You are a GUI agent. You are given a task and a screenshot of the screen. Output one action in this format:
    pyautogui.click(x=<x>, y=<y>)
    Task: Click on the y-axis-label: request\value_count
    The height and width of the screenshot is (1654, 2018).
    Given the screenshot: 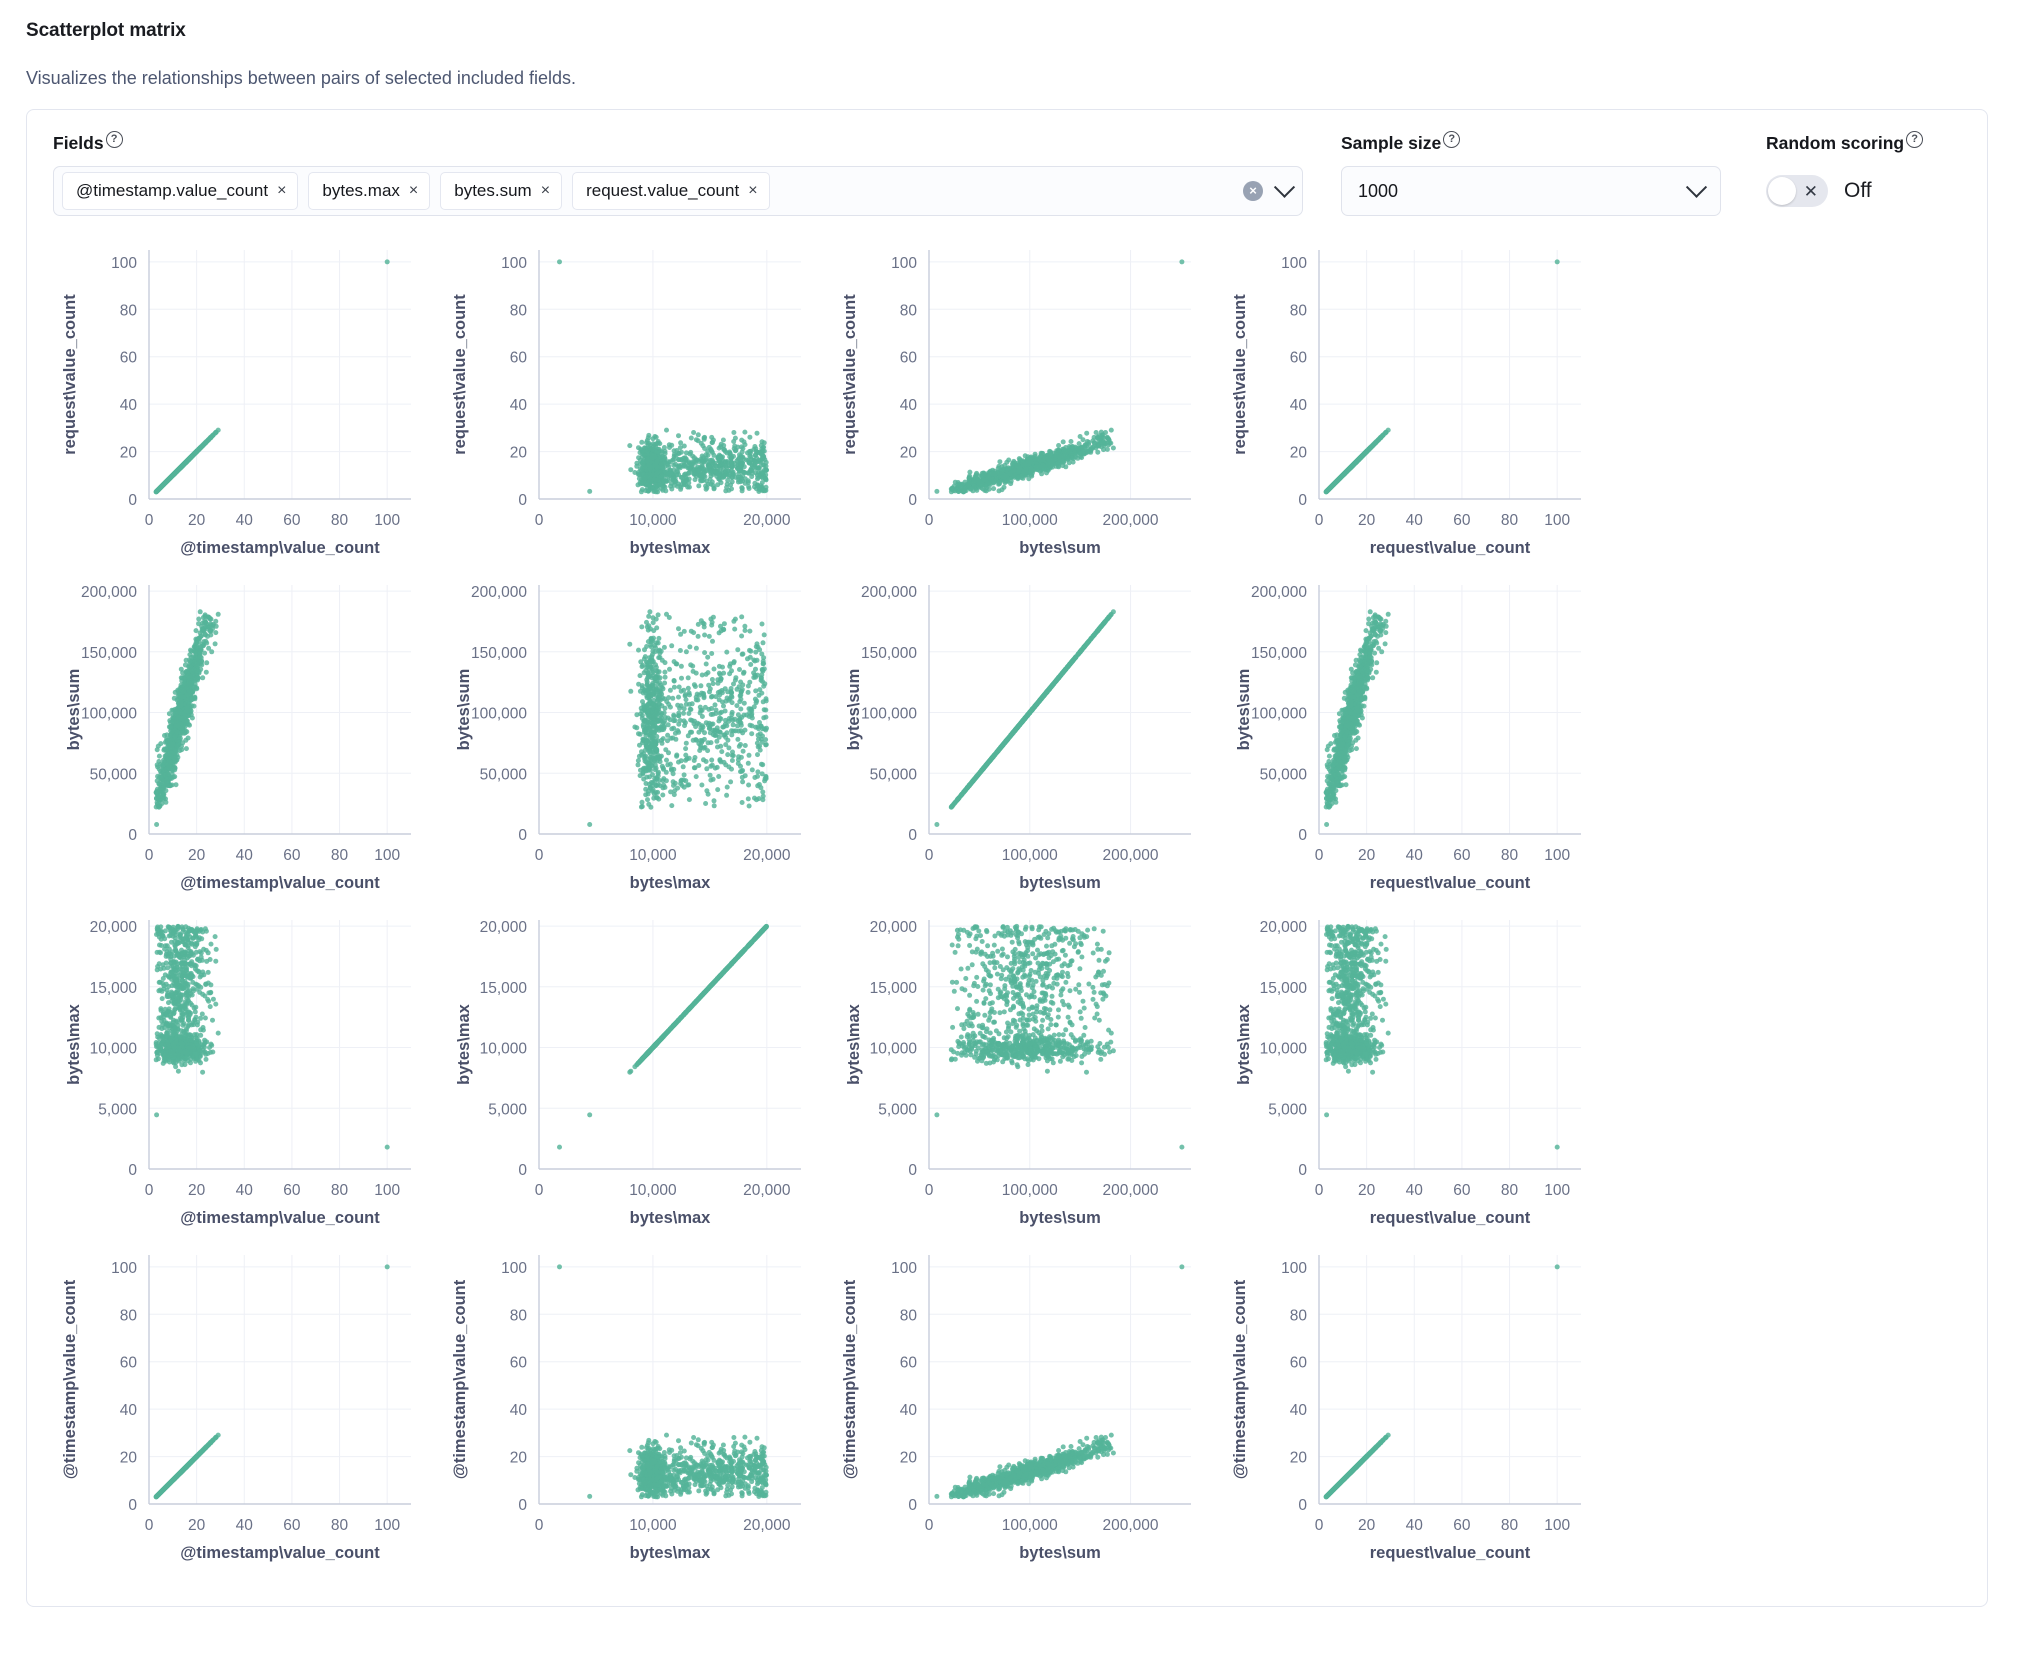 What is the action you would take?
    pyautogui.click(x=70, y=374)
    